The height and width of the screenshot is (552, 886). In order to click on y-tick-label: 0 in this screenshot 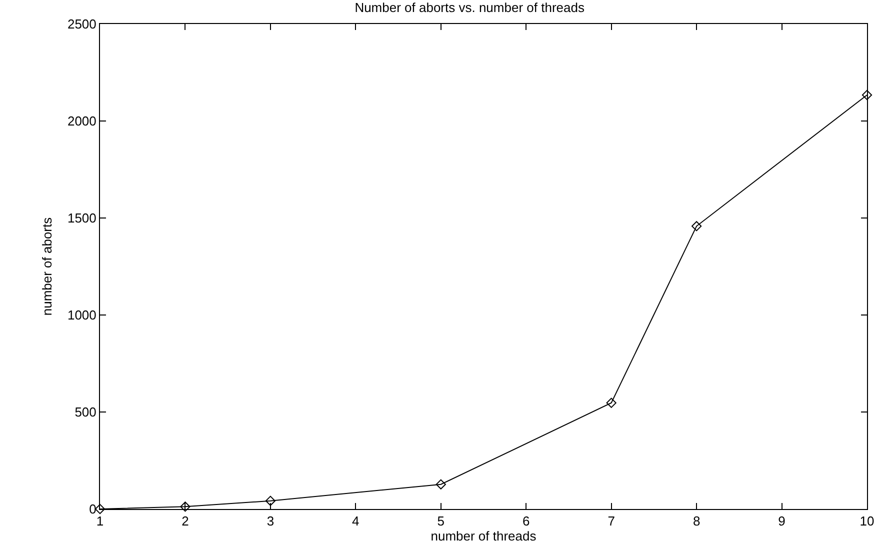, I will do `click(92, 509)`.